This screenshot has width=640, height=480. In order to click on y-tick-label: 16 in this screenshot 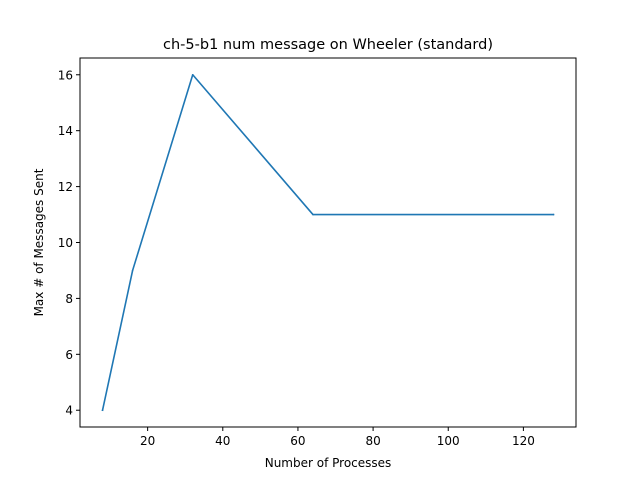, I will do `click(65, 75)`.